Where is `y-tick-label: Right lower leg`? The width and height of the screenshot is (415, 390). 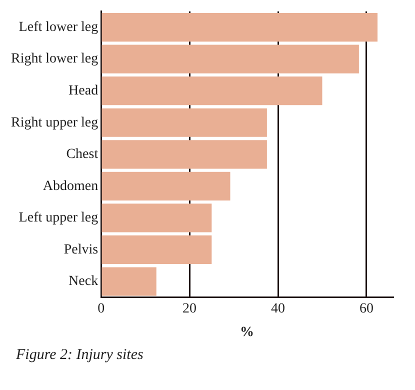 y-tick-label: Right lower leg is located at coordinates (54, 59).